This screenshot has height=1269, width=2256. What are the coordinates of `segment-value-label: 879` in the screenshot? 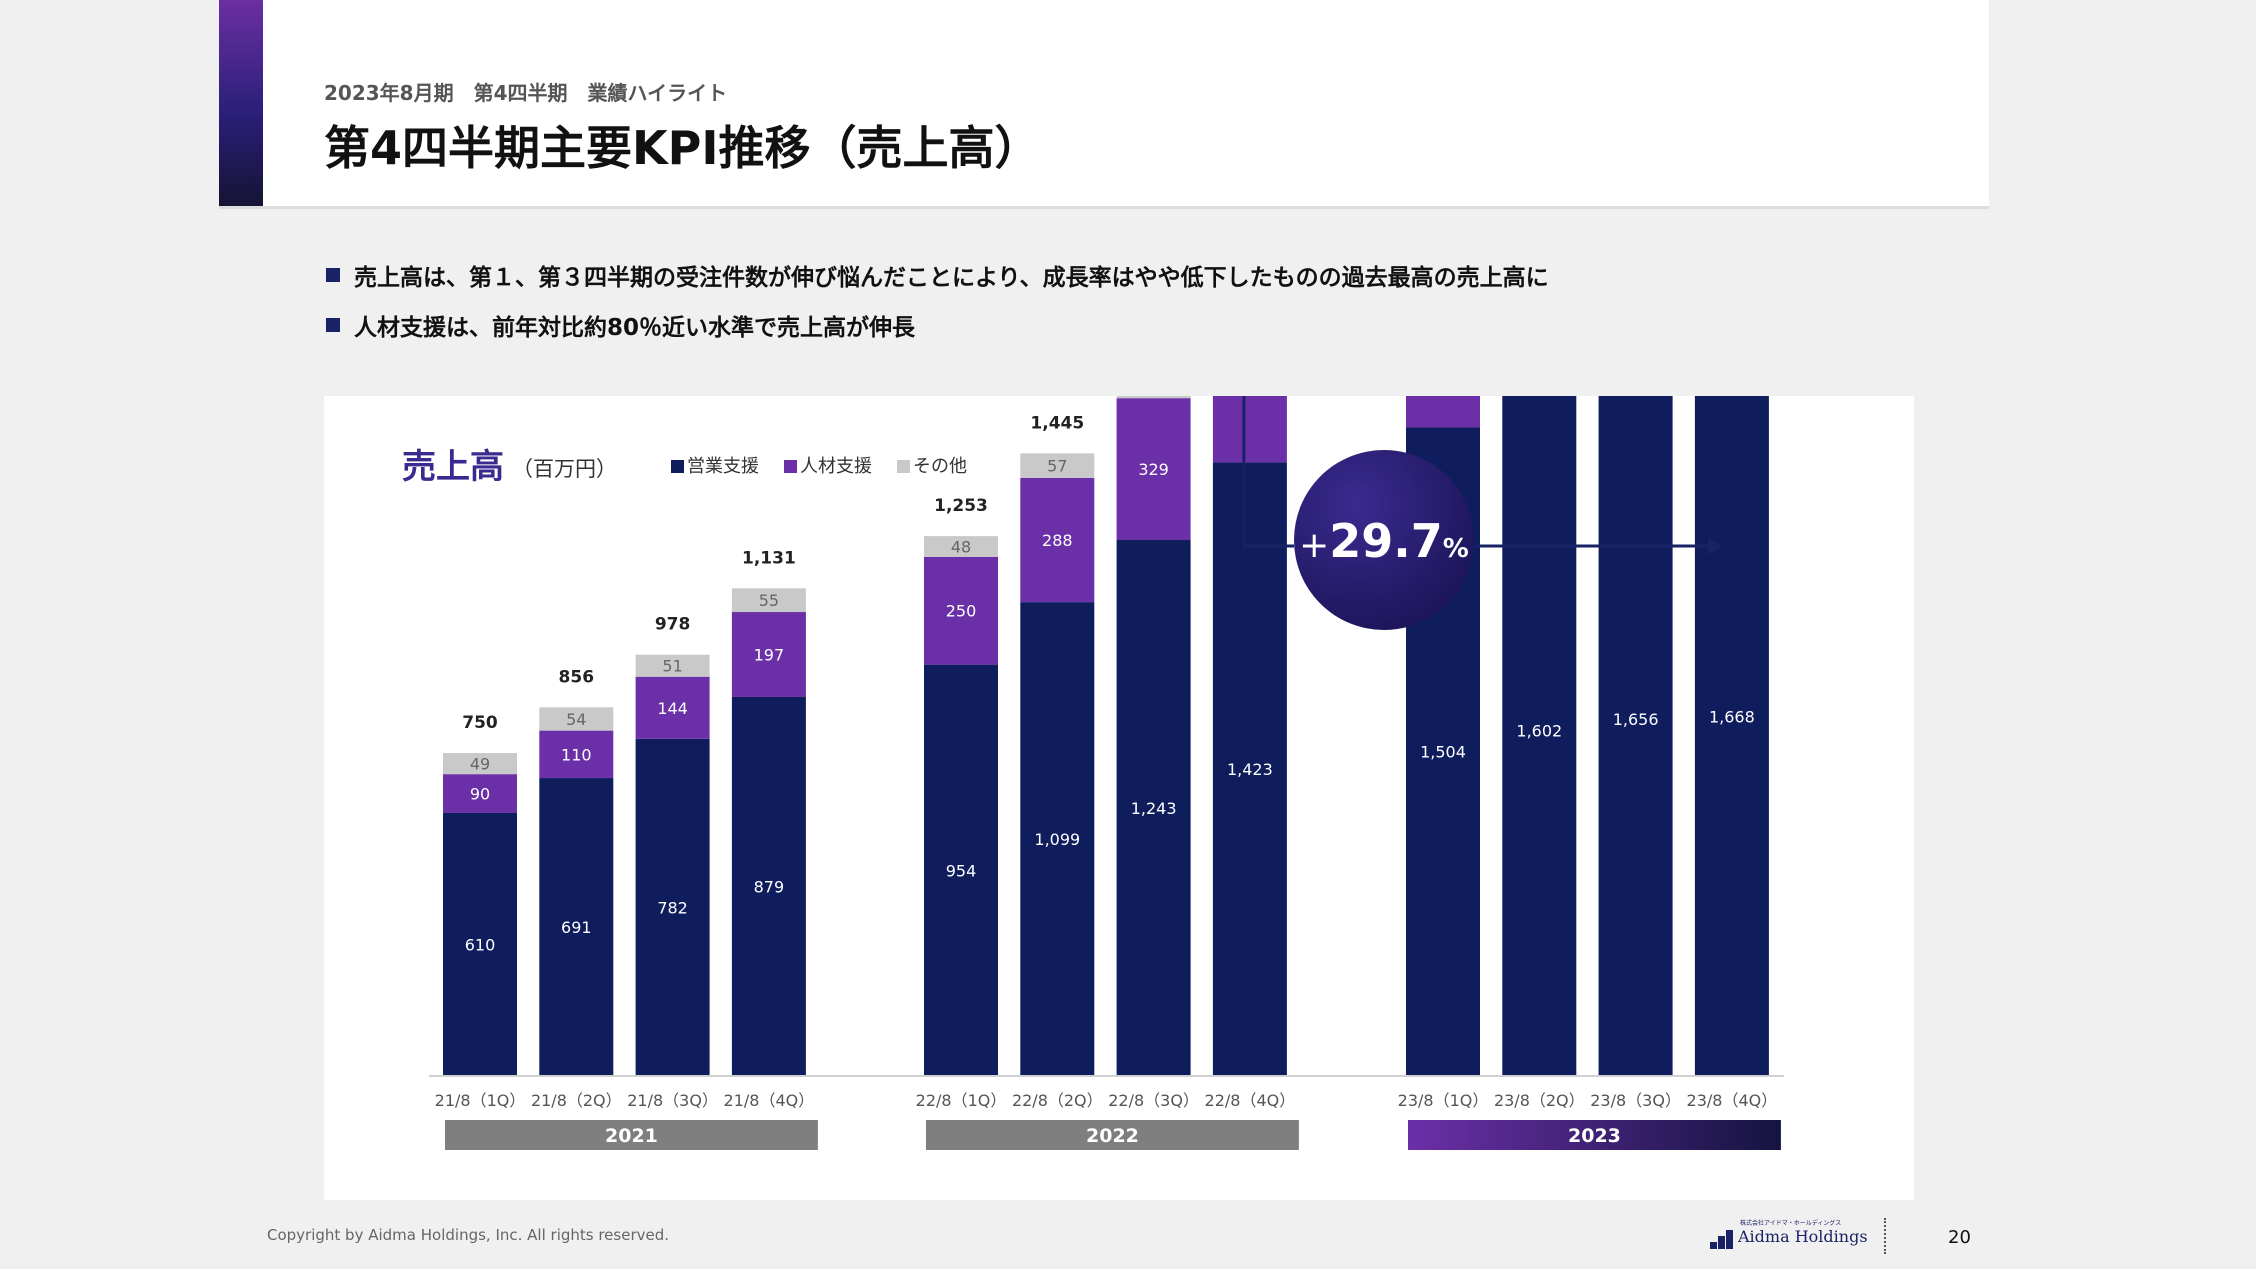 It's located at (769, 886).